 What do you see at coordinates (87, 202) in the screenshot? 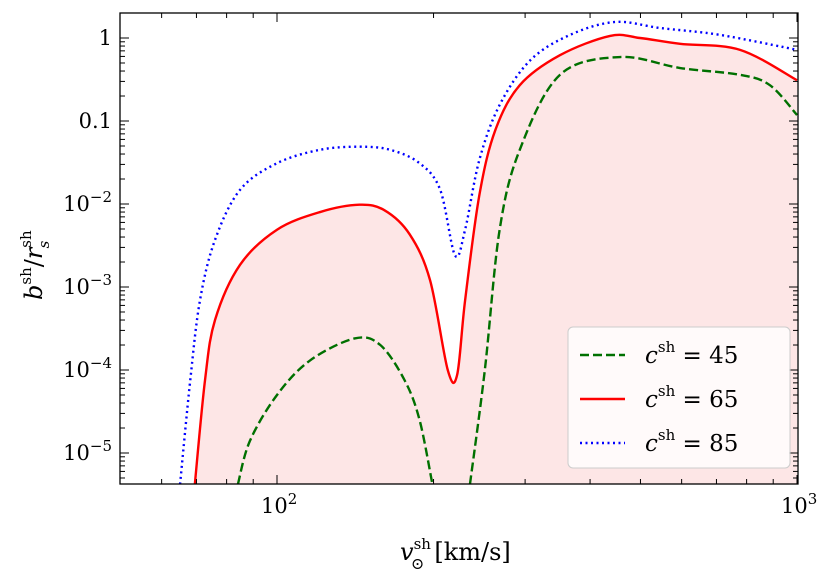
I see `y-tick-label: 10⁻²` at bounding box center [87, 202].